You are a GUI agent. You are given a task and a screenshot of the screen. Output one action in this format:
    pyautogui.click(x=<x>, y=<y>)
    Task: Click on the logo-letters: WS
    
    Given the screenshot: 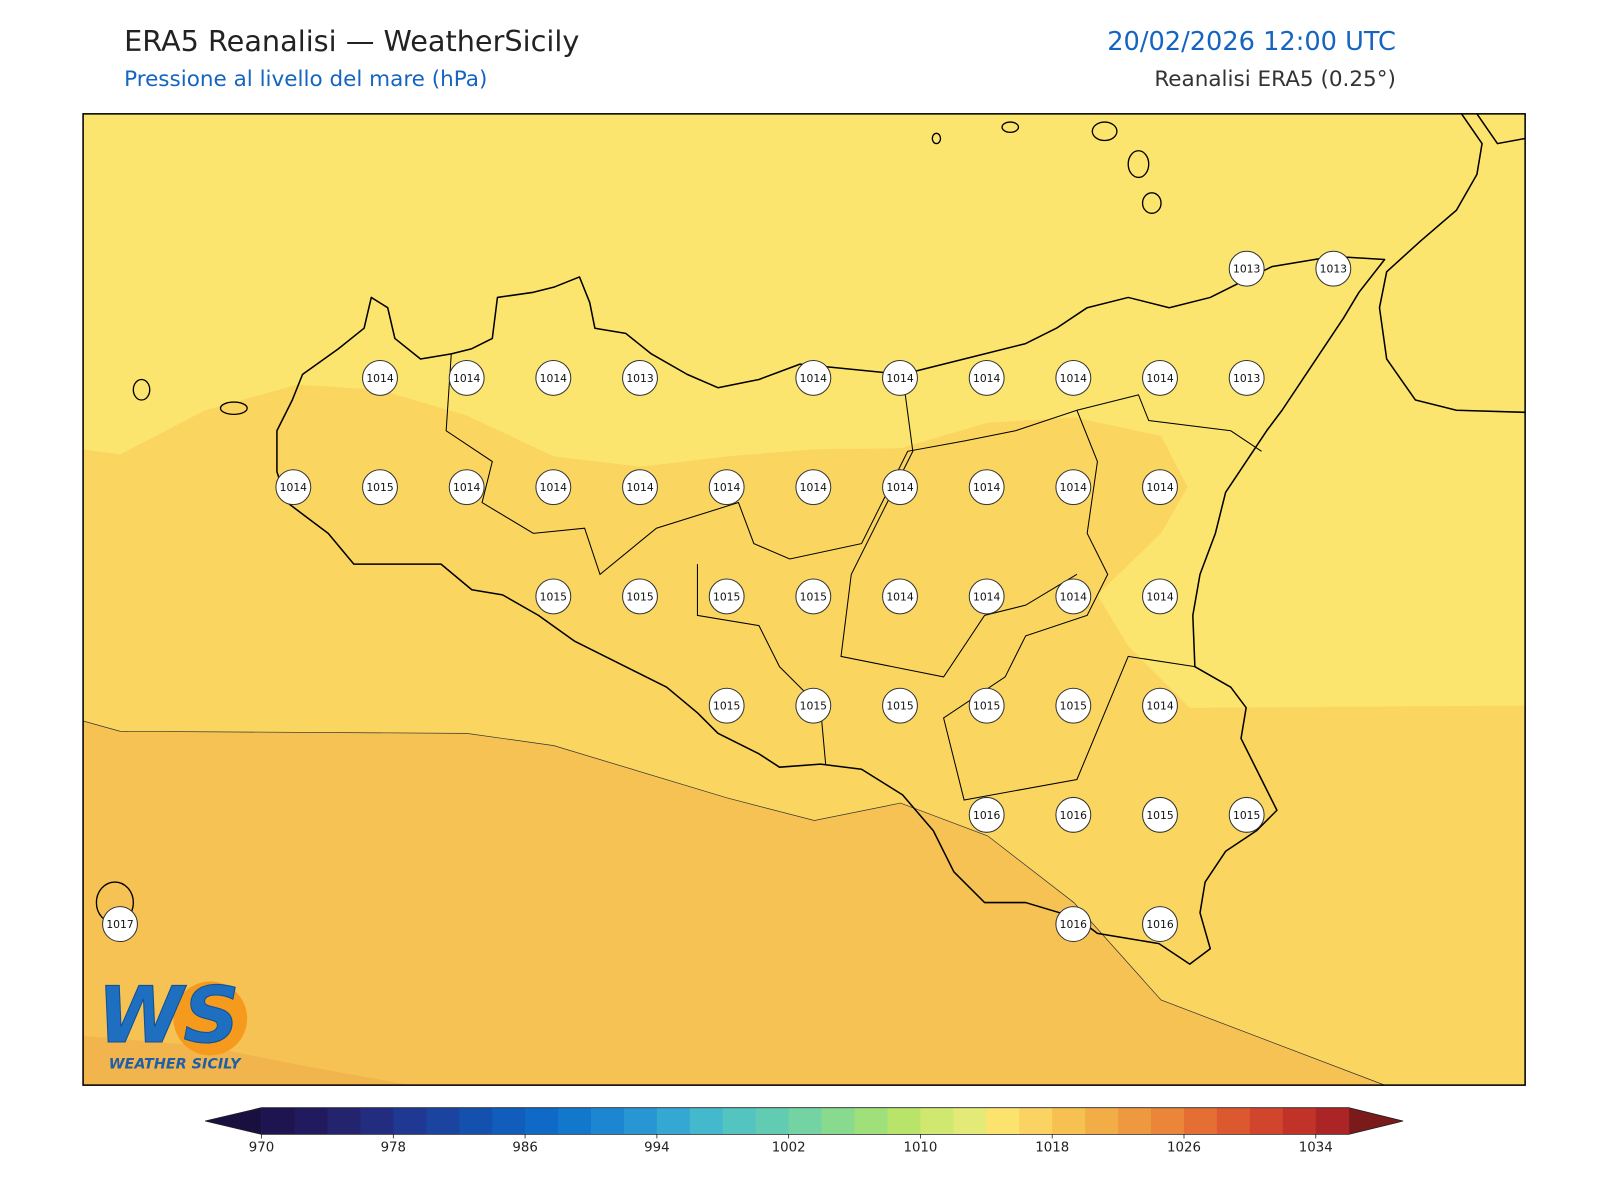 What is the action you would take?
    pyautogui.click(x=168, y=1016)
    